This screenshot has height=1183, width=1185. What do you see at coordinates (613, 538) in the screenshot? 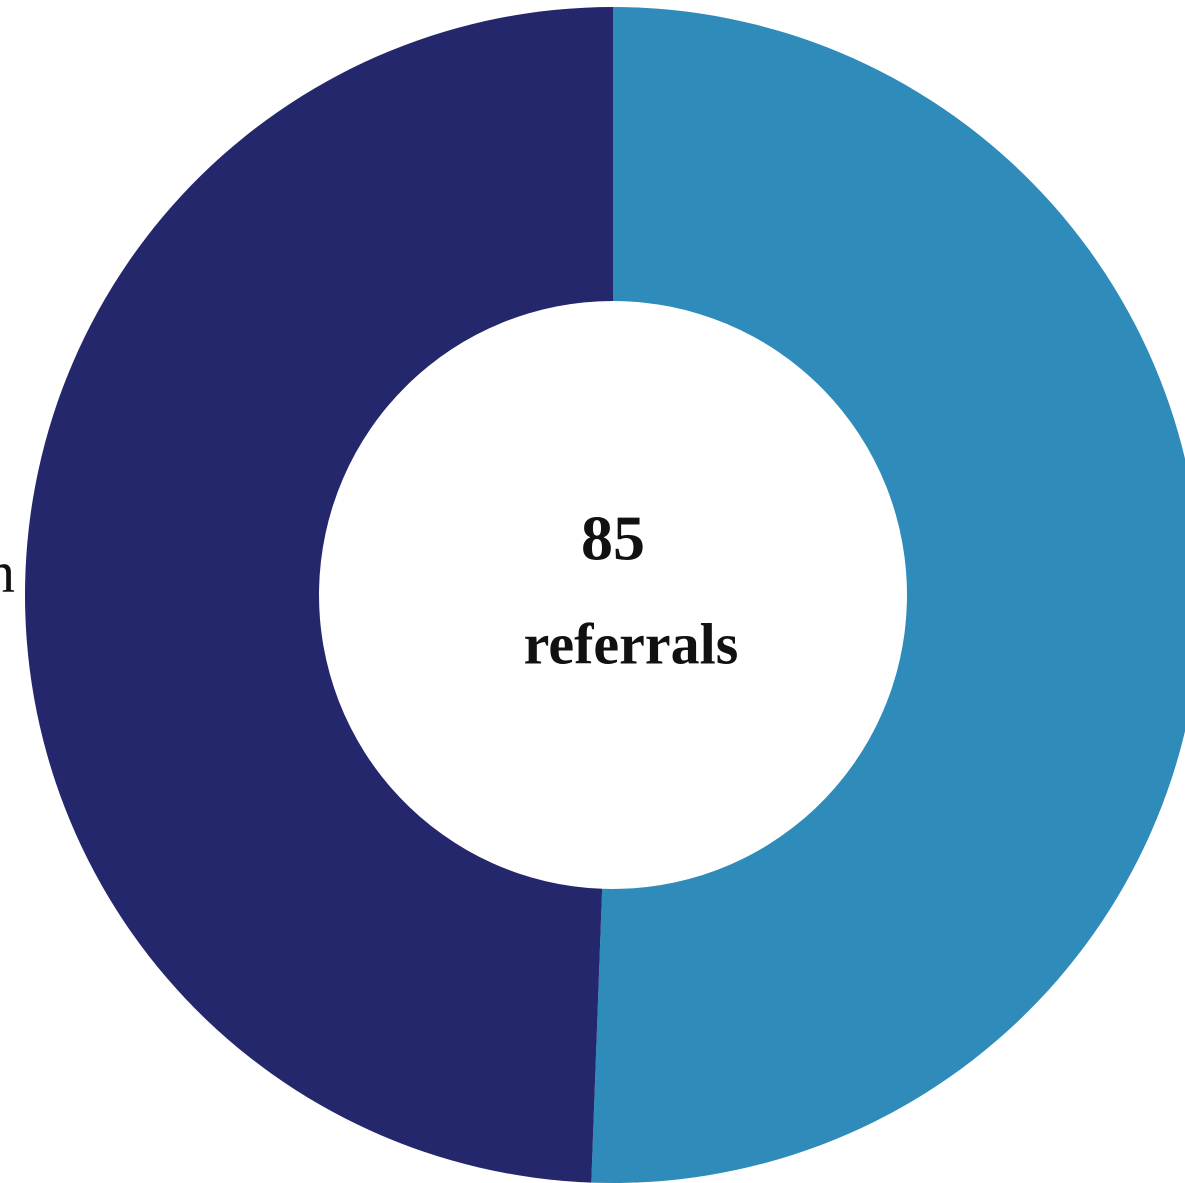
I see `center-total: 85` at bounding box center [613, 538].